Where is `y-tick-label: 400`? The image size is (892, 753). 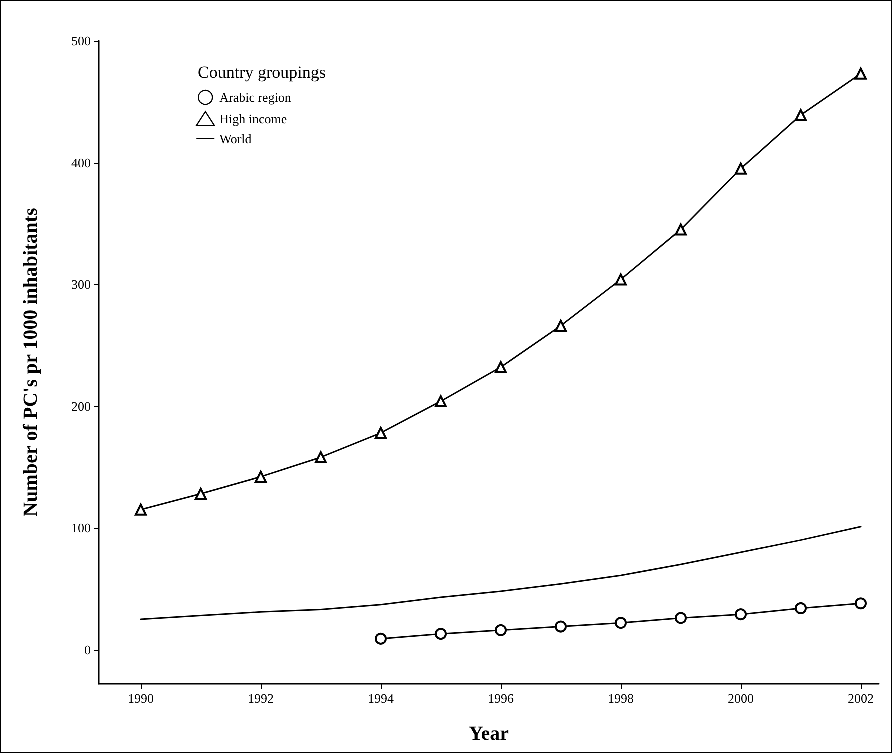 y-tick-label: 400 is located at coordinates (81, 162).